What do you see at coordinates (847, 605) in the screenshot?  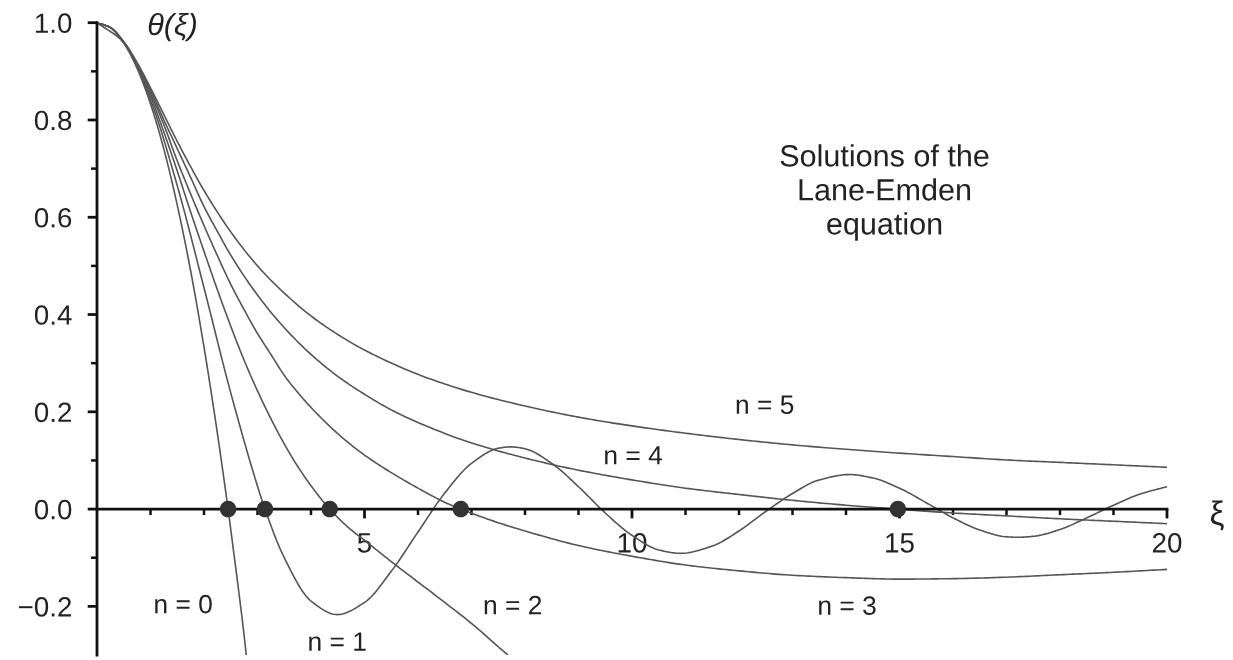 I see `series-label: n = 3` at bounding box center [847, 605].